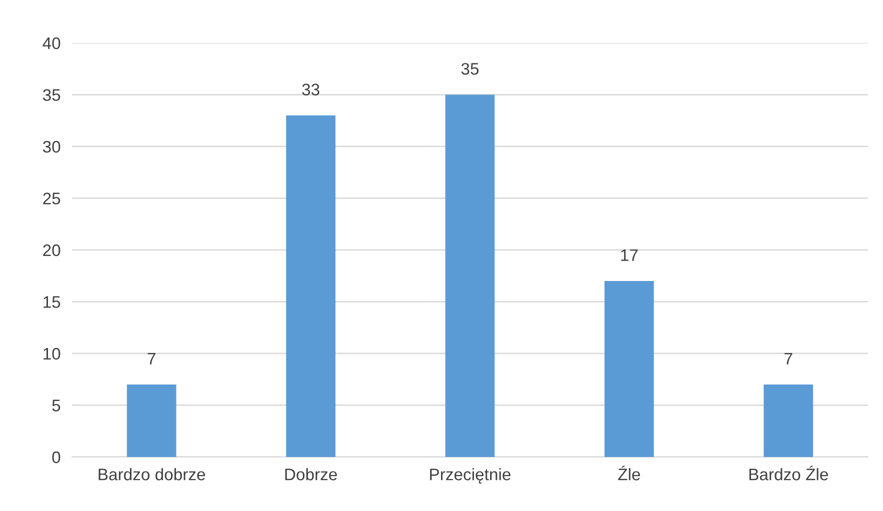 The width and height of the screenshot is (883, 511). What do you see at coordinates (51, 198) in the screenshot?
I see `y-tick-label: 25` at bounding box center [51, 198].